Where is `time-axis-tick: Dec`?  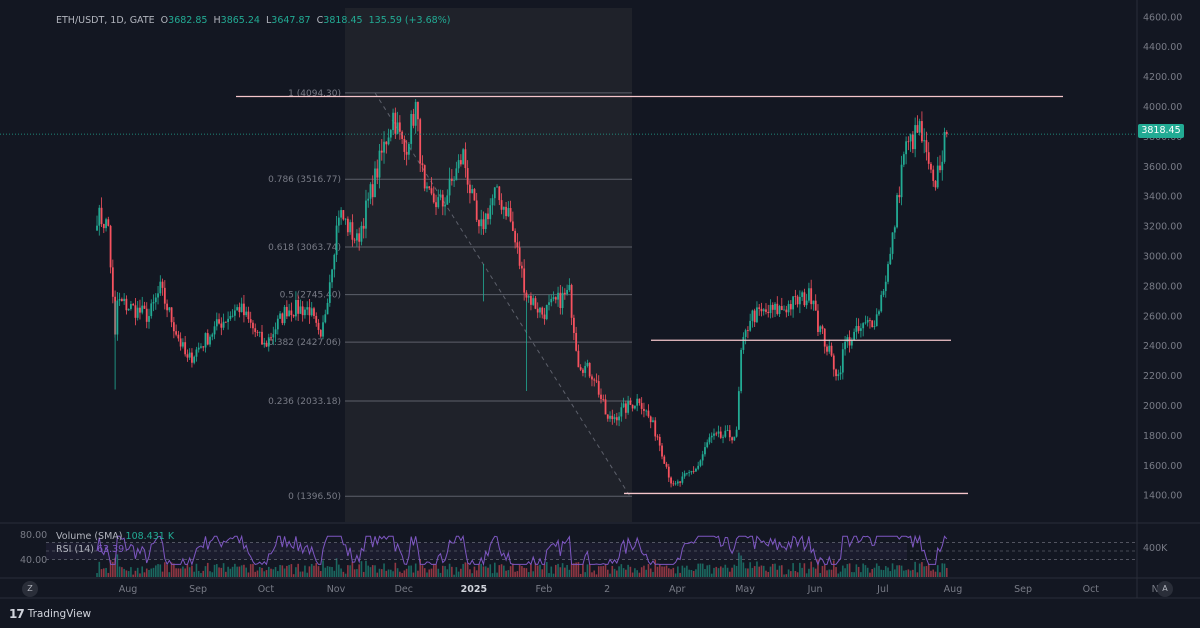 time-axis-tick: Dec is located at coordinates (404, 589).